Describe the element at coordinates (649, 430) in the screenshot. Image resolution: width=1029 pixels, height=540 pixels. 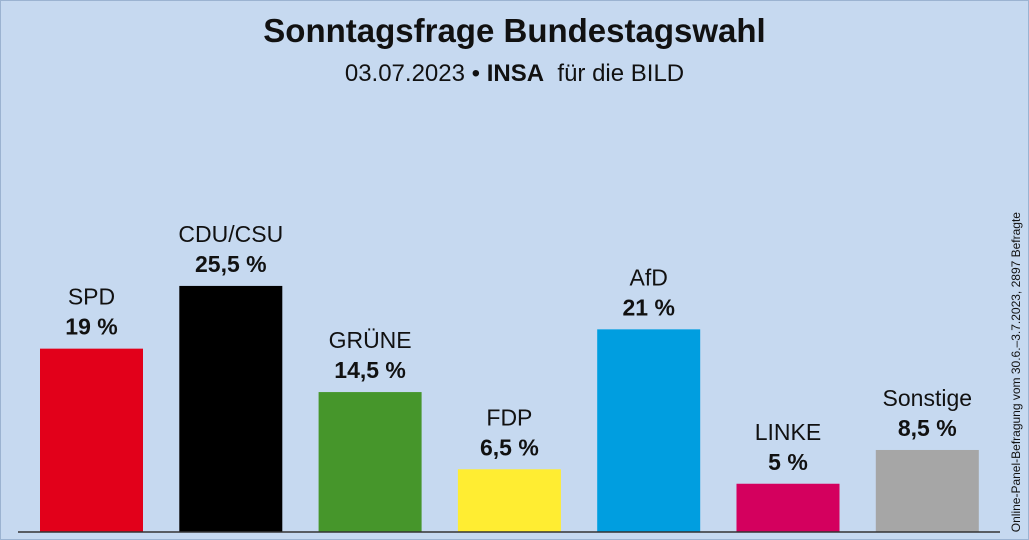
I see `bar-afd` at that location.